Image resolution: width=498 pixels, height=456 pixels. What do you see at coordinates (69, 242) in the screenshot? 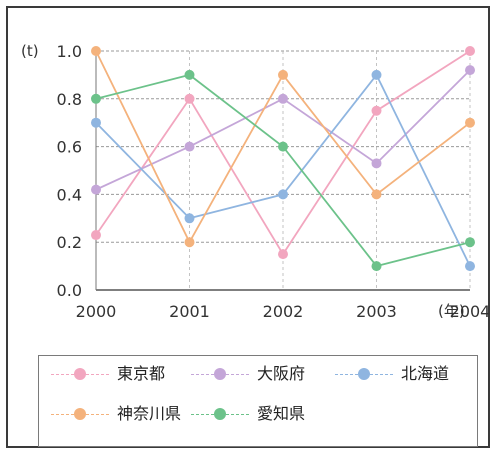
I see `y-tick-label: 0.2` at bounding box center [69, 242].